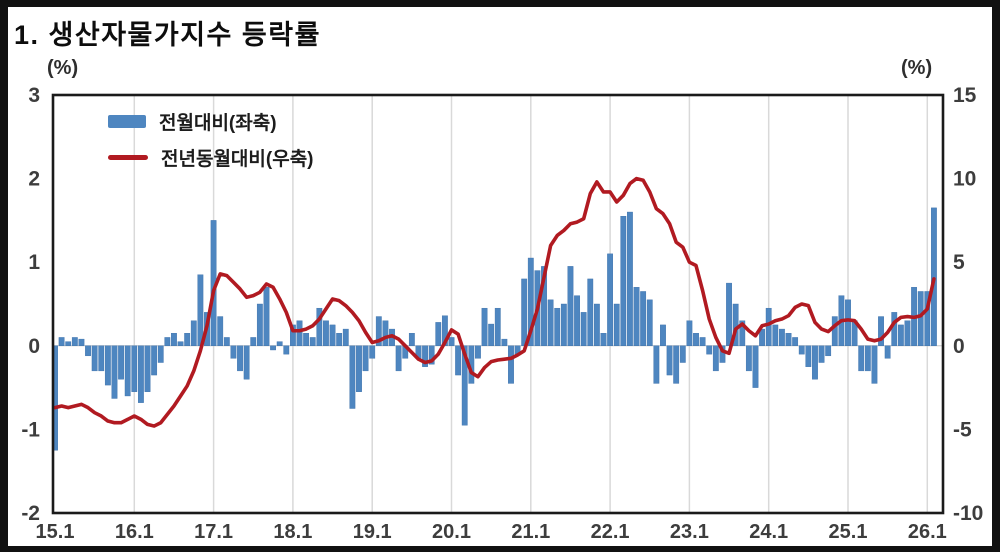 This screenshot has height=552, width=1000. What do you see at coordinates (218, 123) in the screenshot?
I see `legend-bar-label: 전월대비(좌축)` at bounding box center [218, 123].